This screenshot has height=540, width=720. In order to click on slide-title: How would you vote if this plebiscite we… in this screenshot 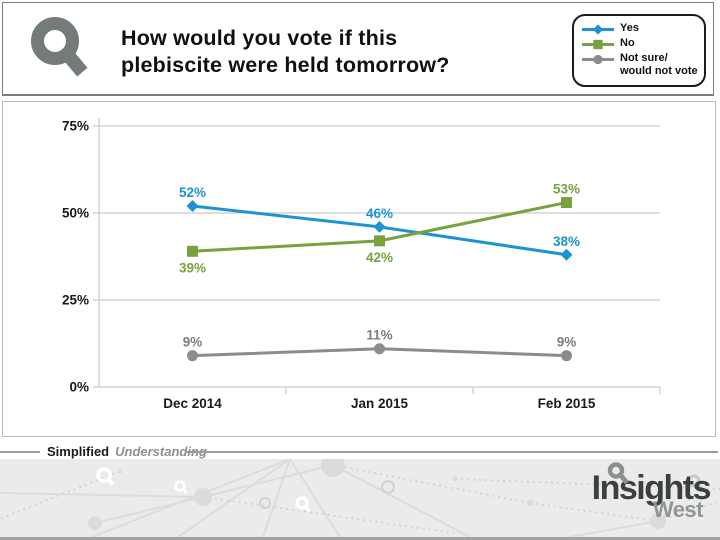, I will do `click(285, 51)`.